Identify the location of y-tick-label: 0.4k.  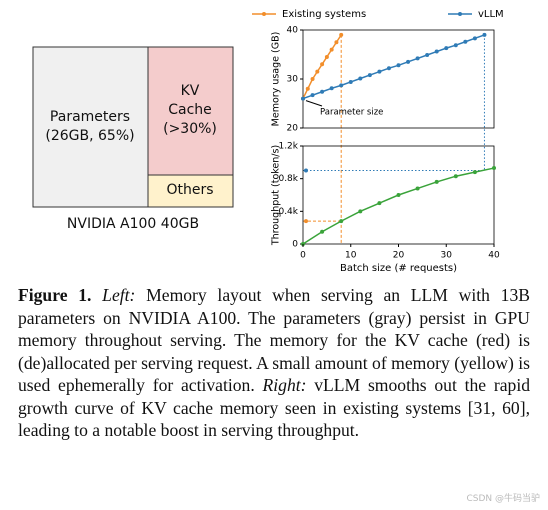
(288, 212).